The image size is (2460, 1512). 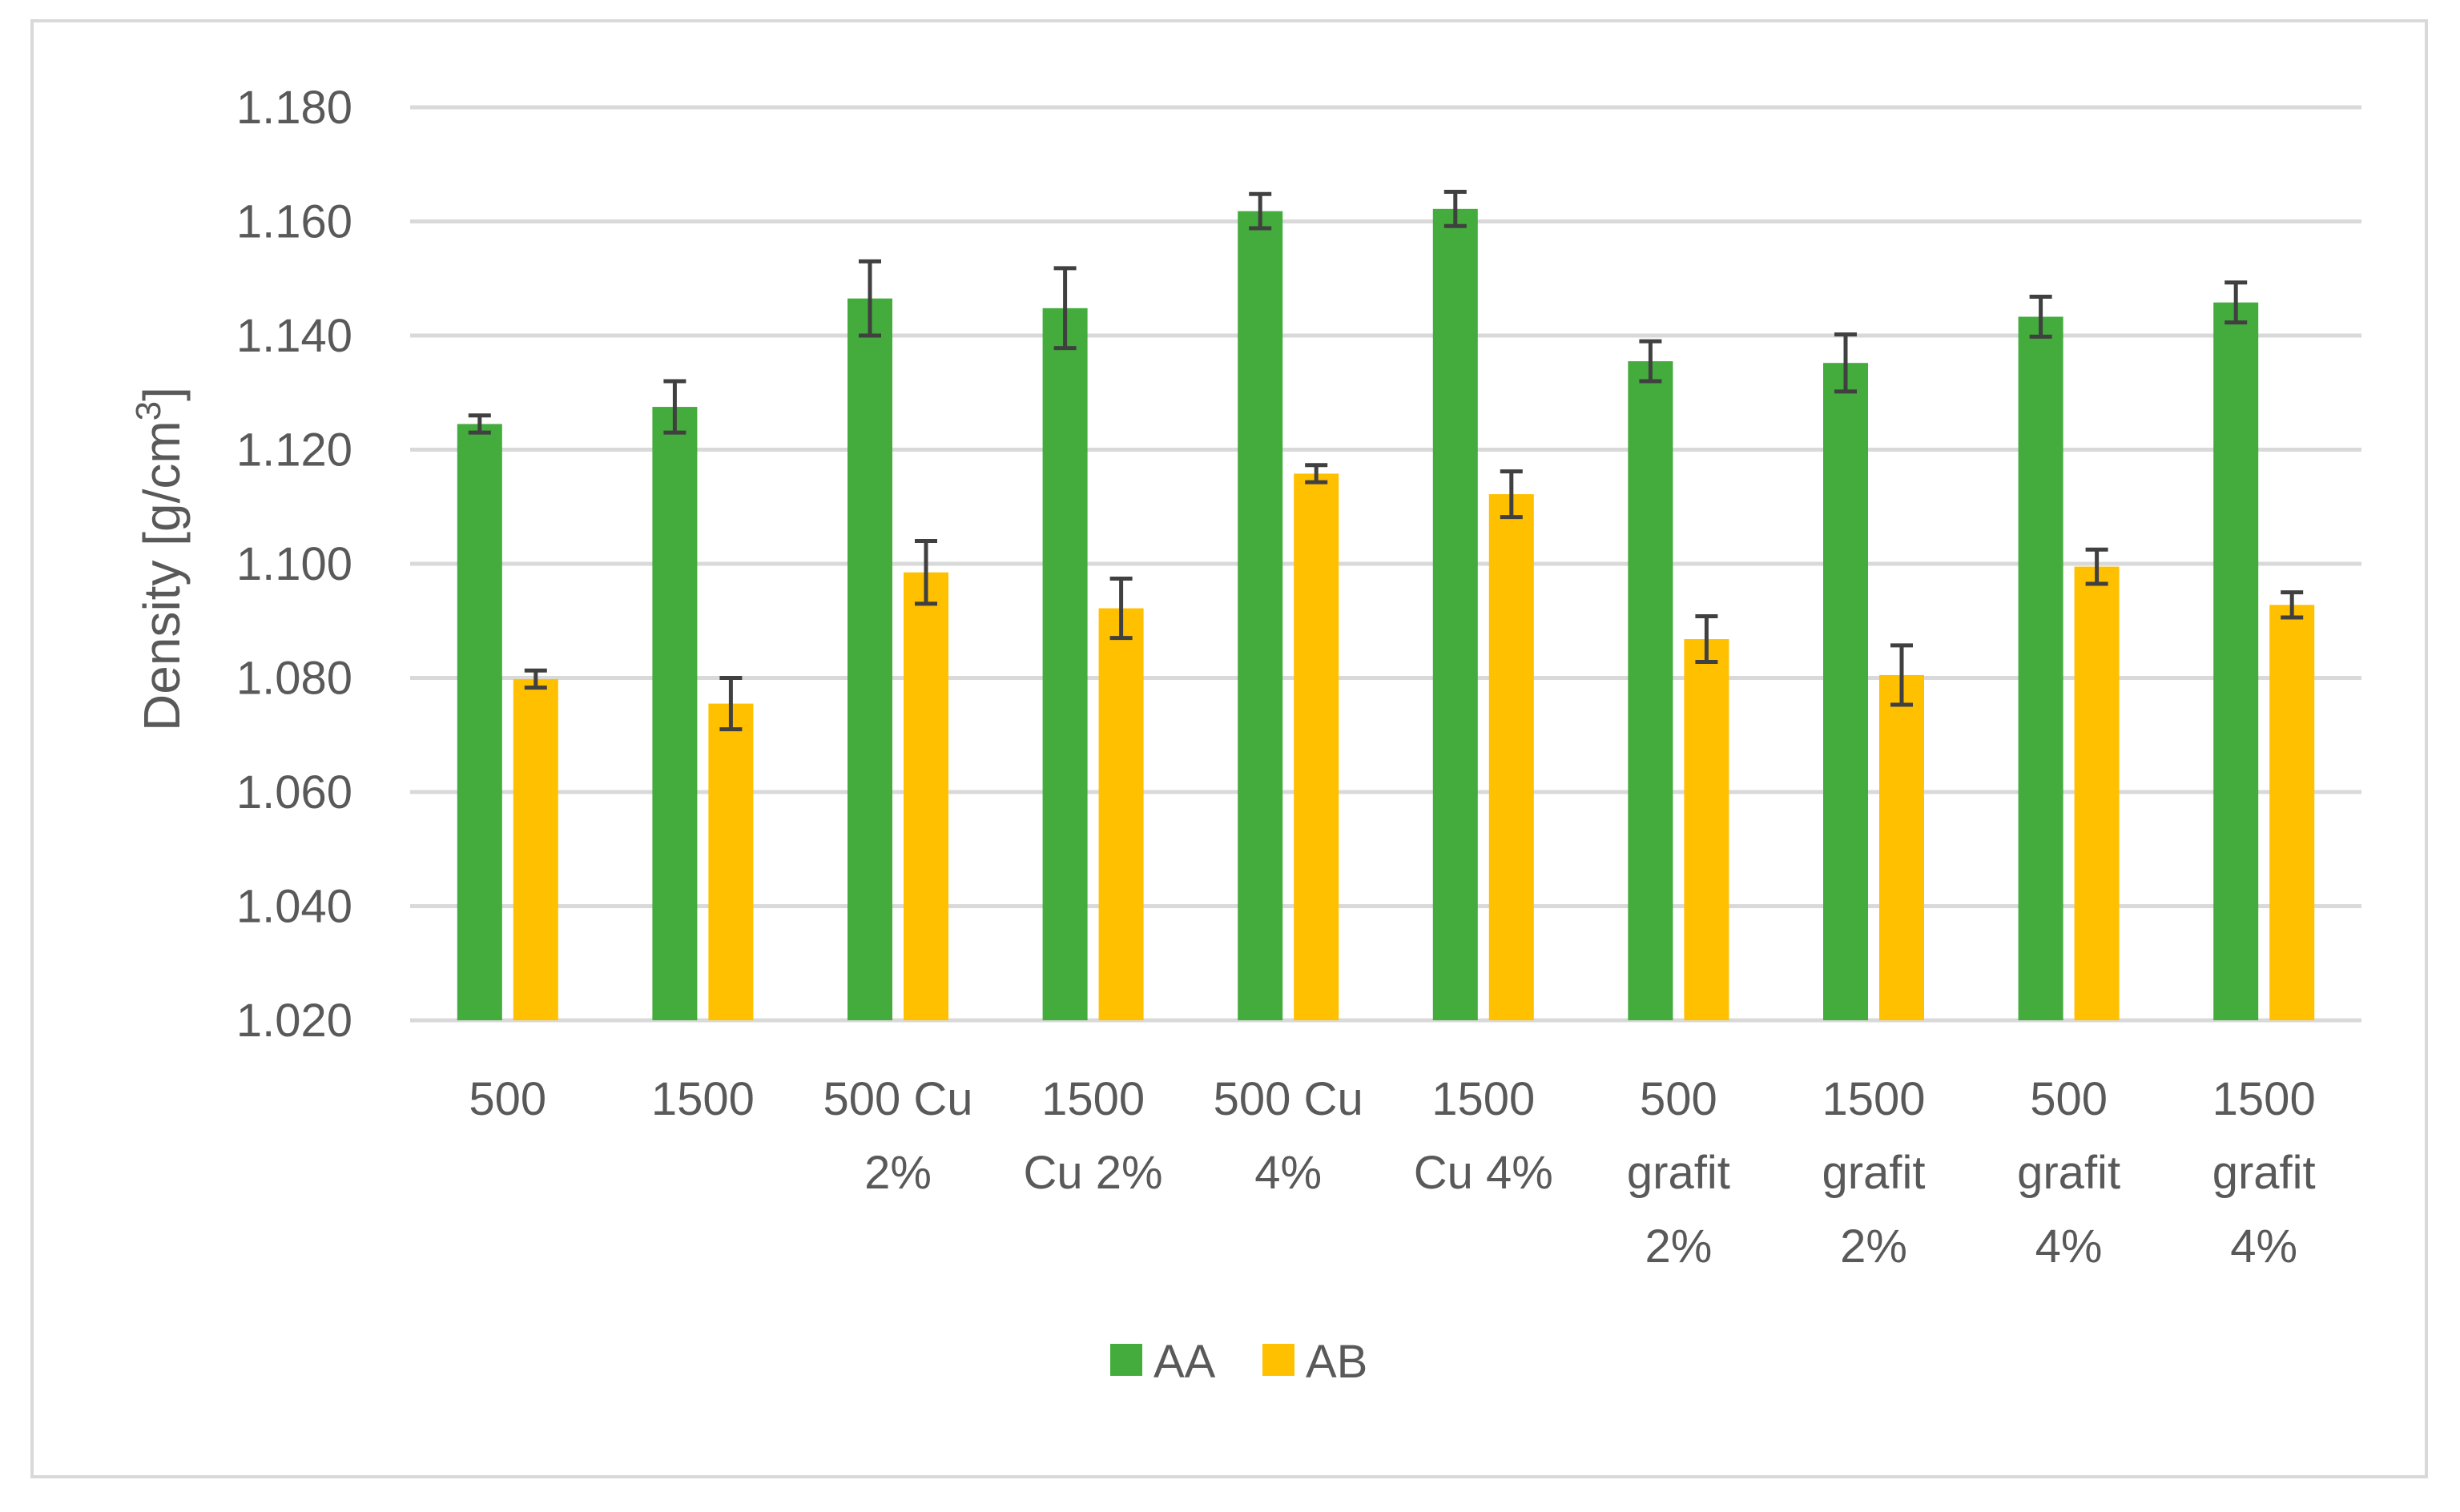 What do you see at coordinates (162, 575) in the screenshot?
I see `y-axis-title-text: Density [g/cm` at bounding box center [162, 575].